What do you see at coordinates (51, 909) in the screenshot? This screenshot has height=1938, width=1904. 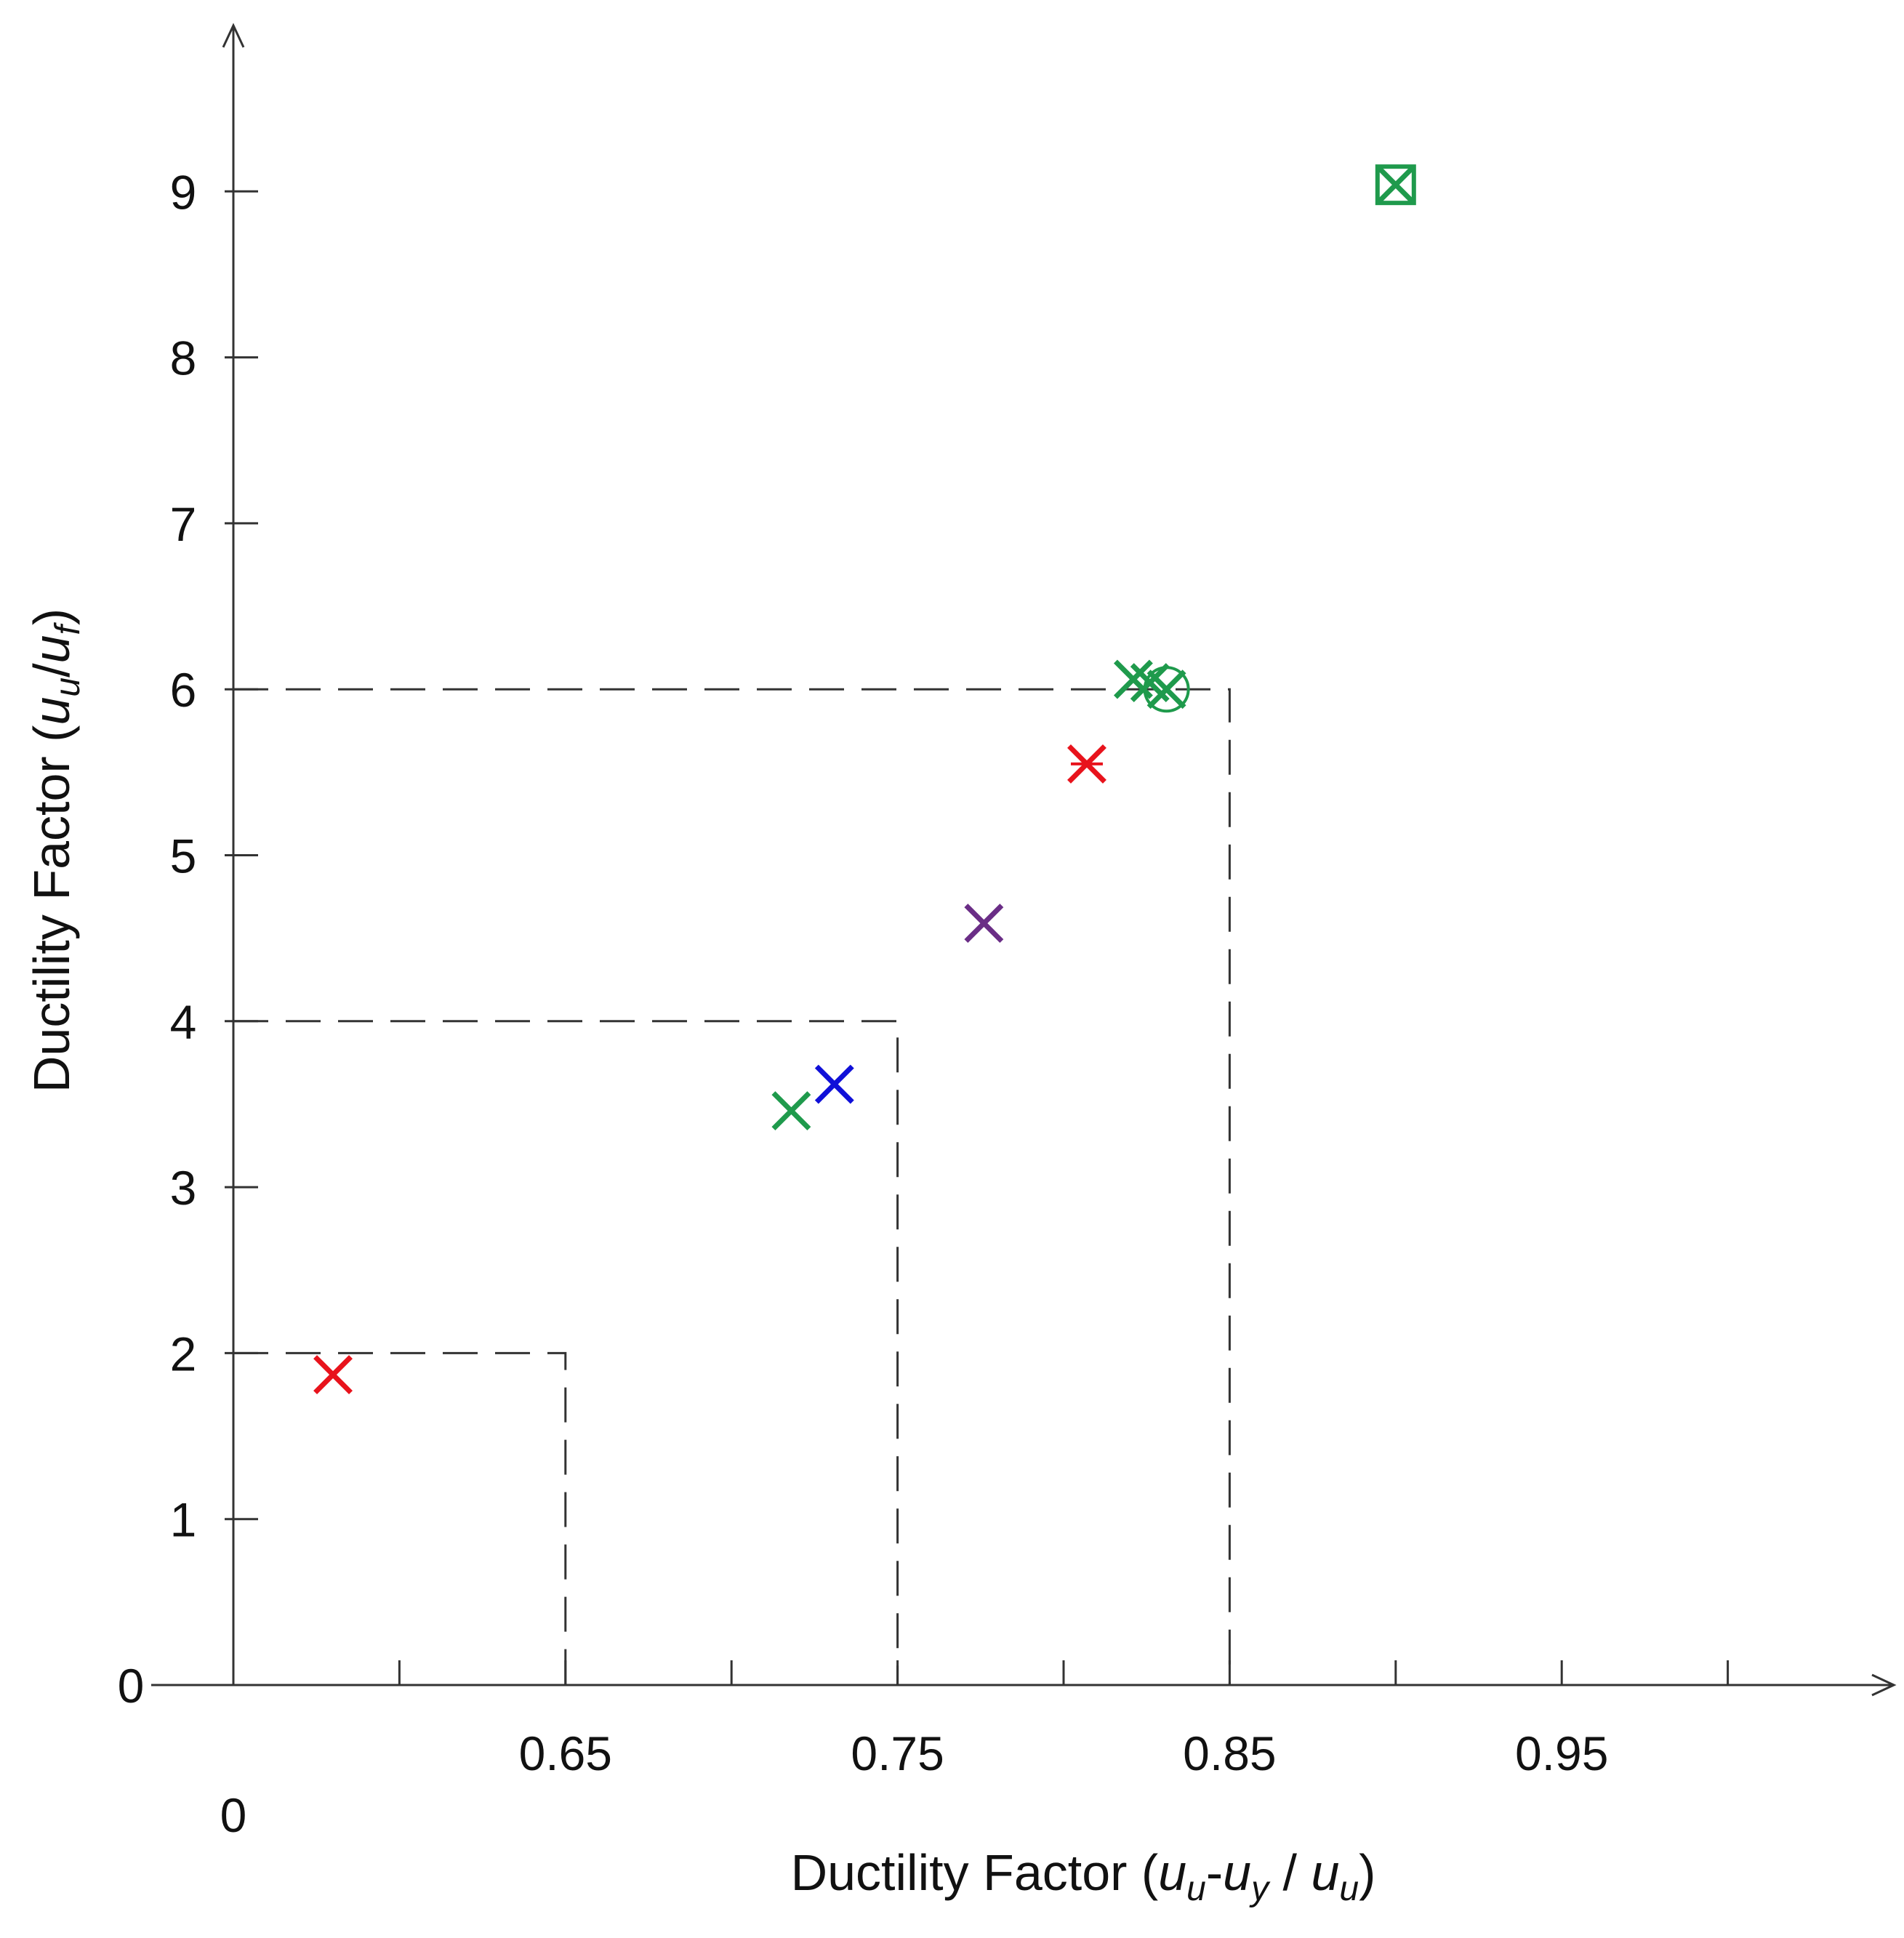 I see `y-title-prefix: Ductility Factor (` at bounding box center [51, 909].